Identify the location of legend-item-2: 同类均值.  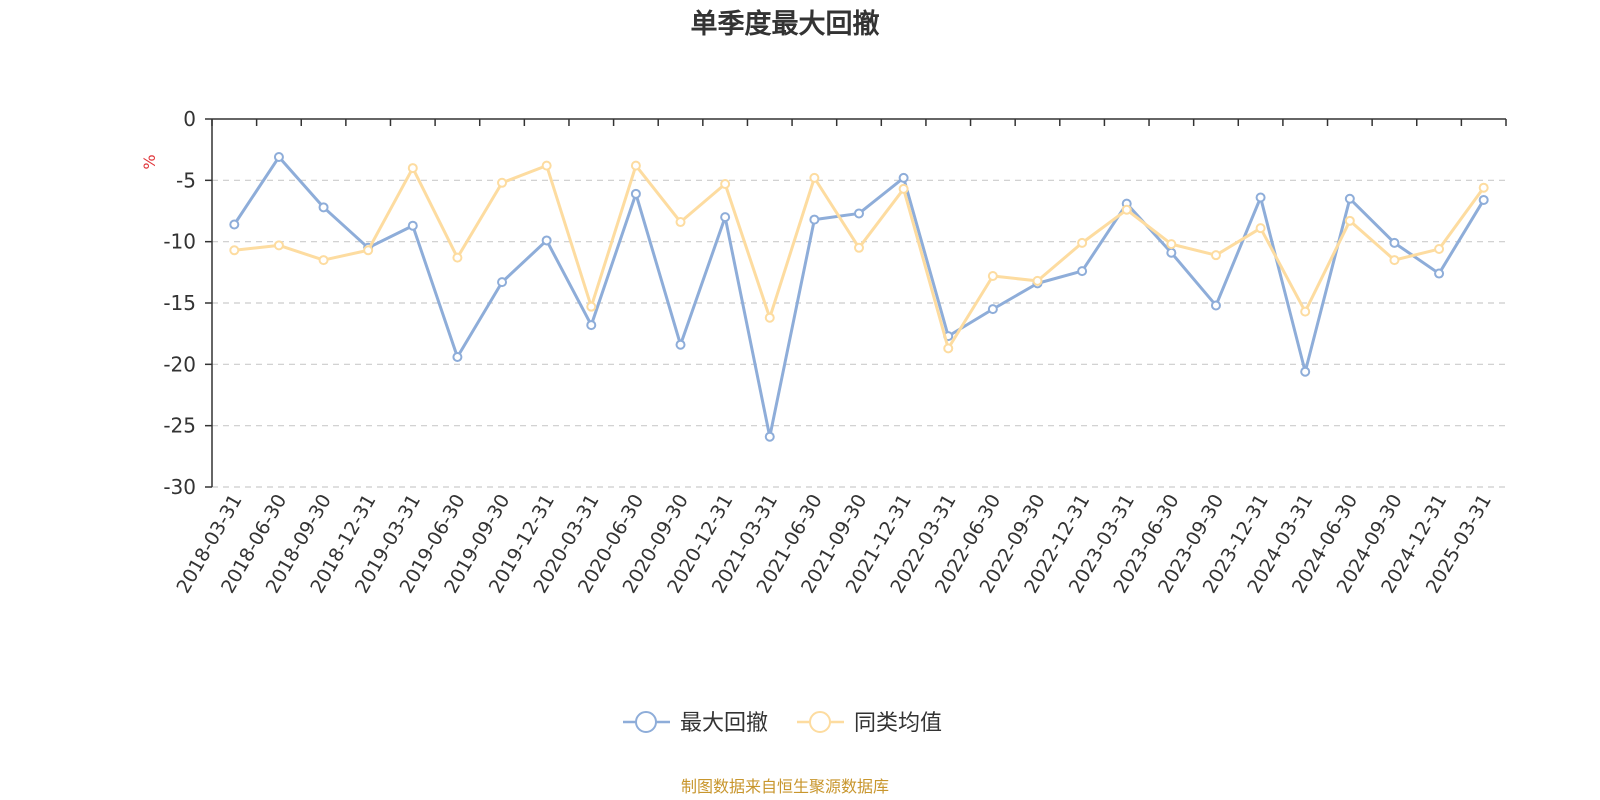
(869, 723).